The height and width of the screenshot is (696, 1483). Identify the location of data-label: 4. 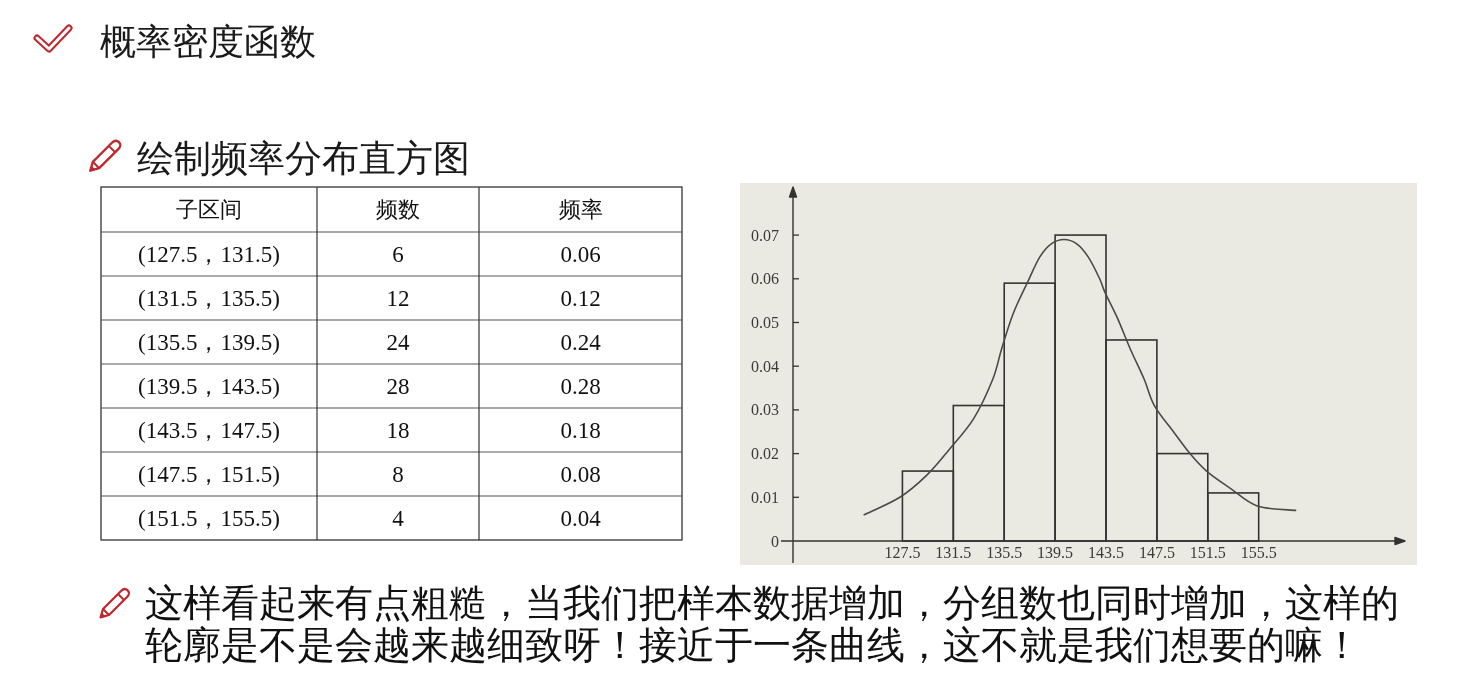
(398, 518).